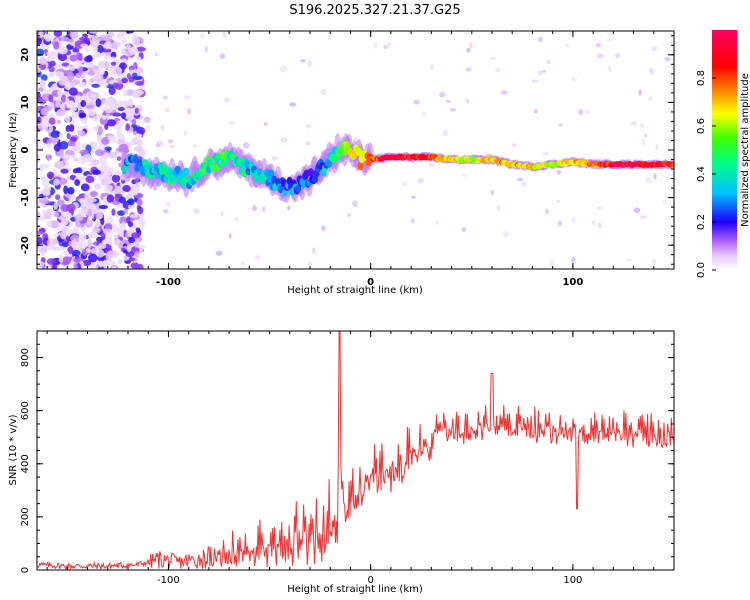  Describe the element at coordinates (355, 589) in the screenshot. I see `snr-x-axis-label: Height of straight line (km)` at that location.